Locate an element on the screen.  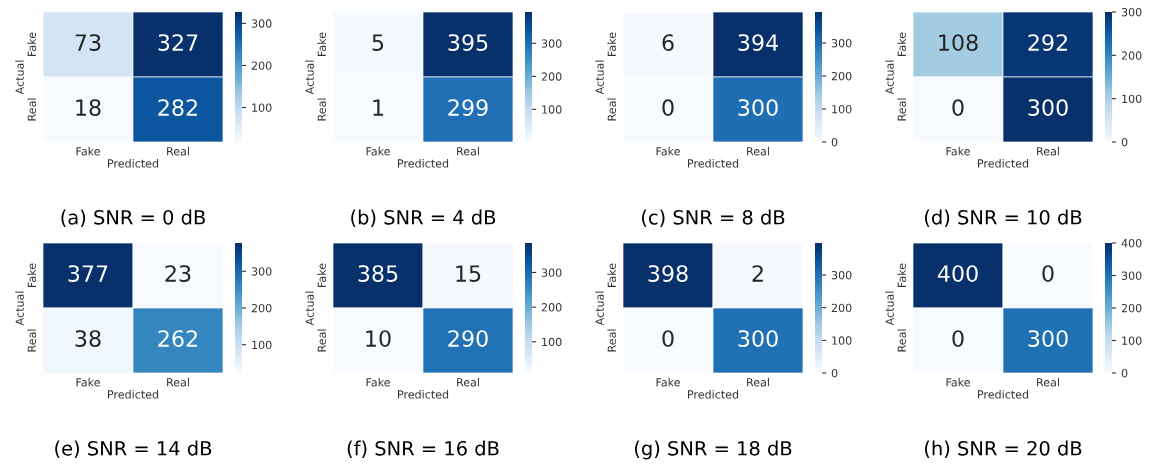
data-label: 18 is located at coordinates (88, 107).